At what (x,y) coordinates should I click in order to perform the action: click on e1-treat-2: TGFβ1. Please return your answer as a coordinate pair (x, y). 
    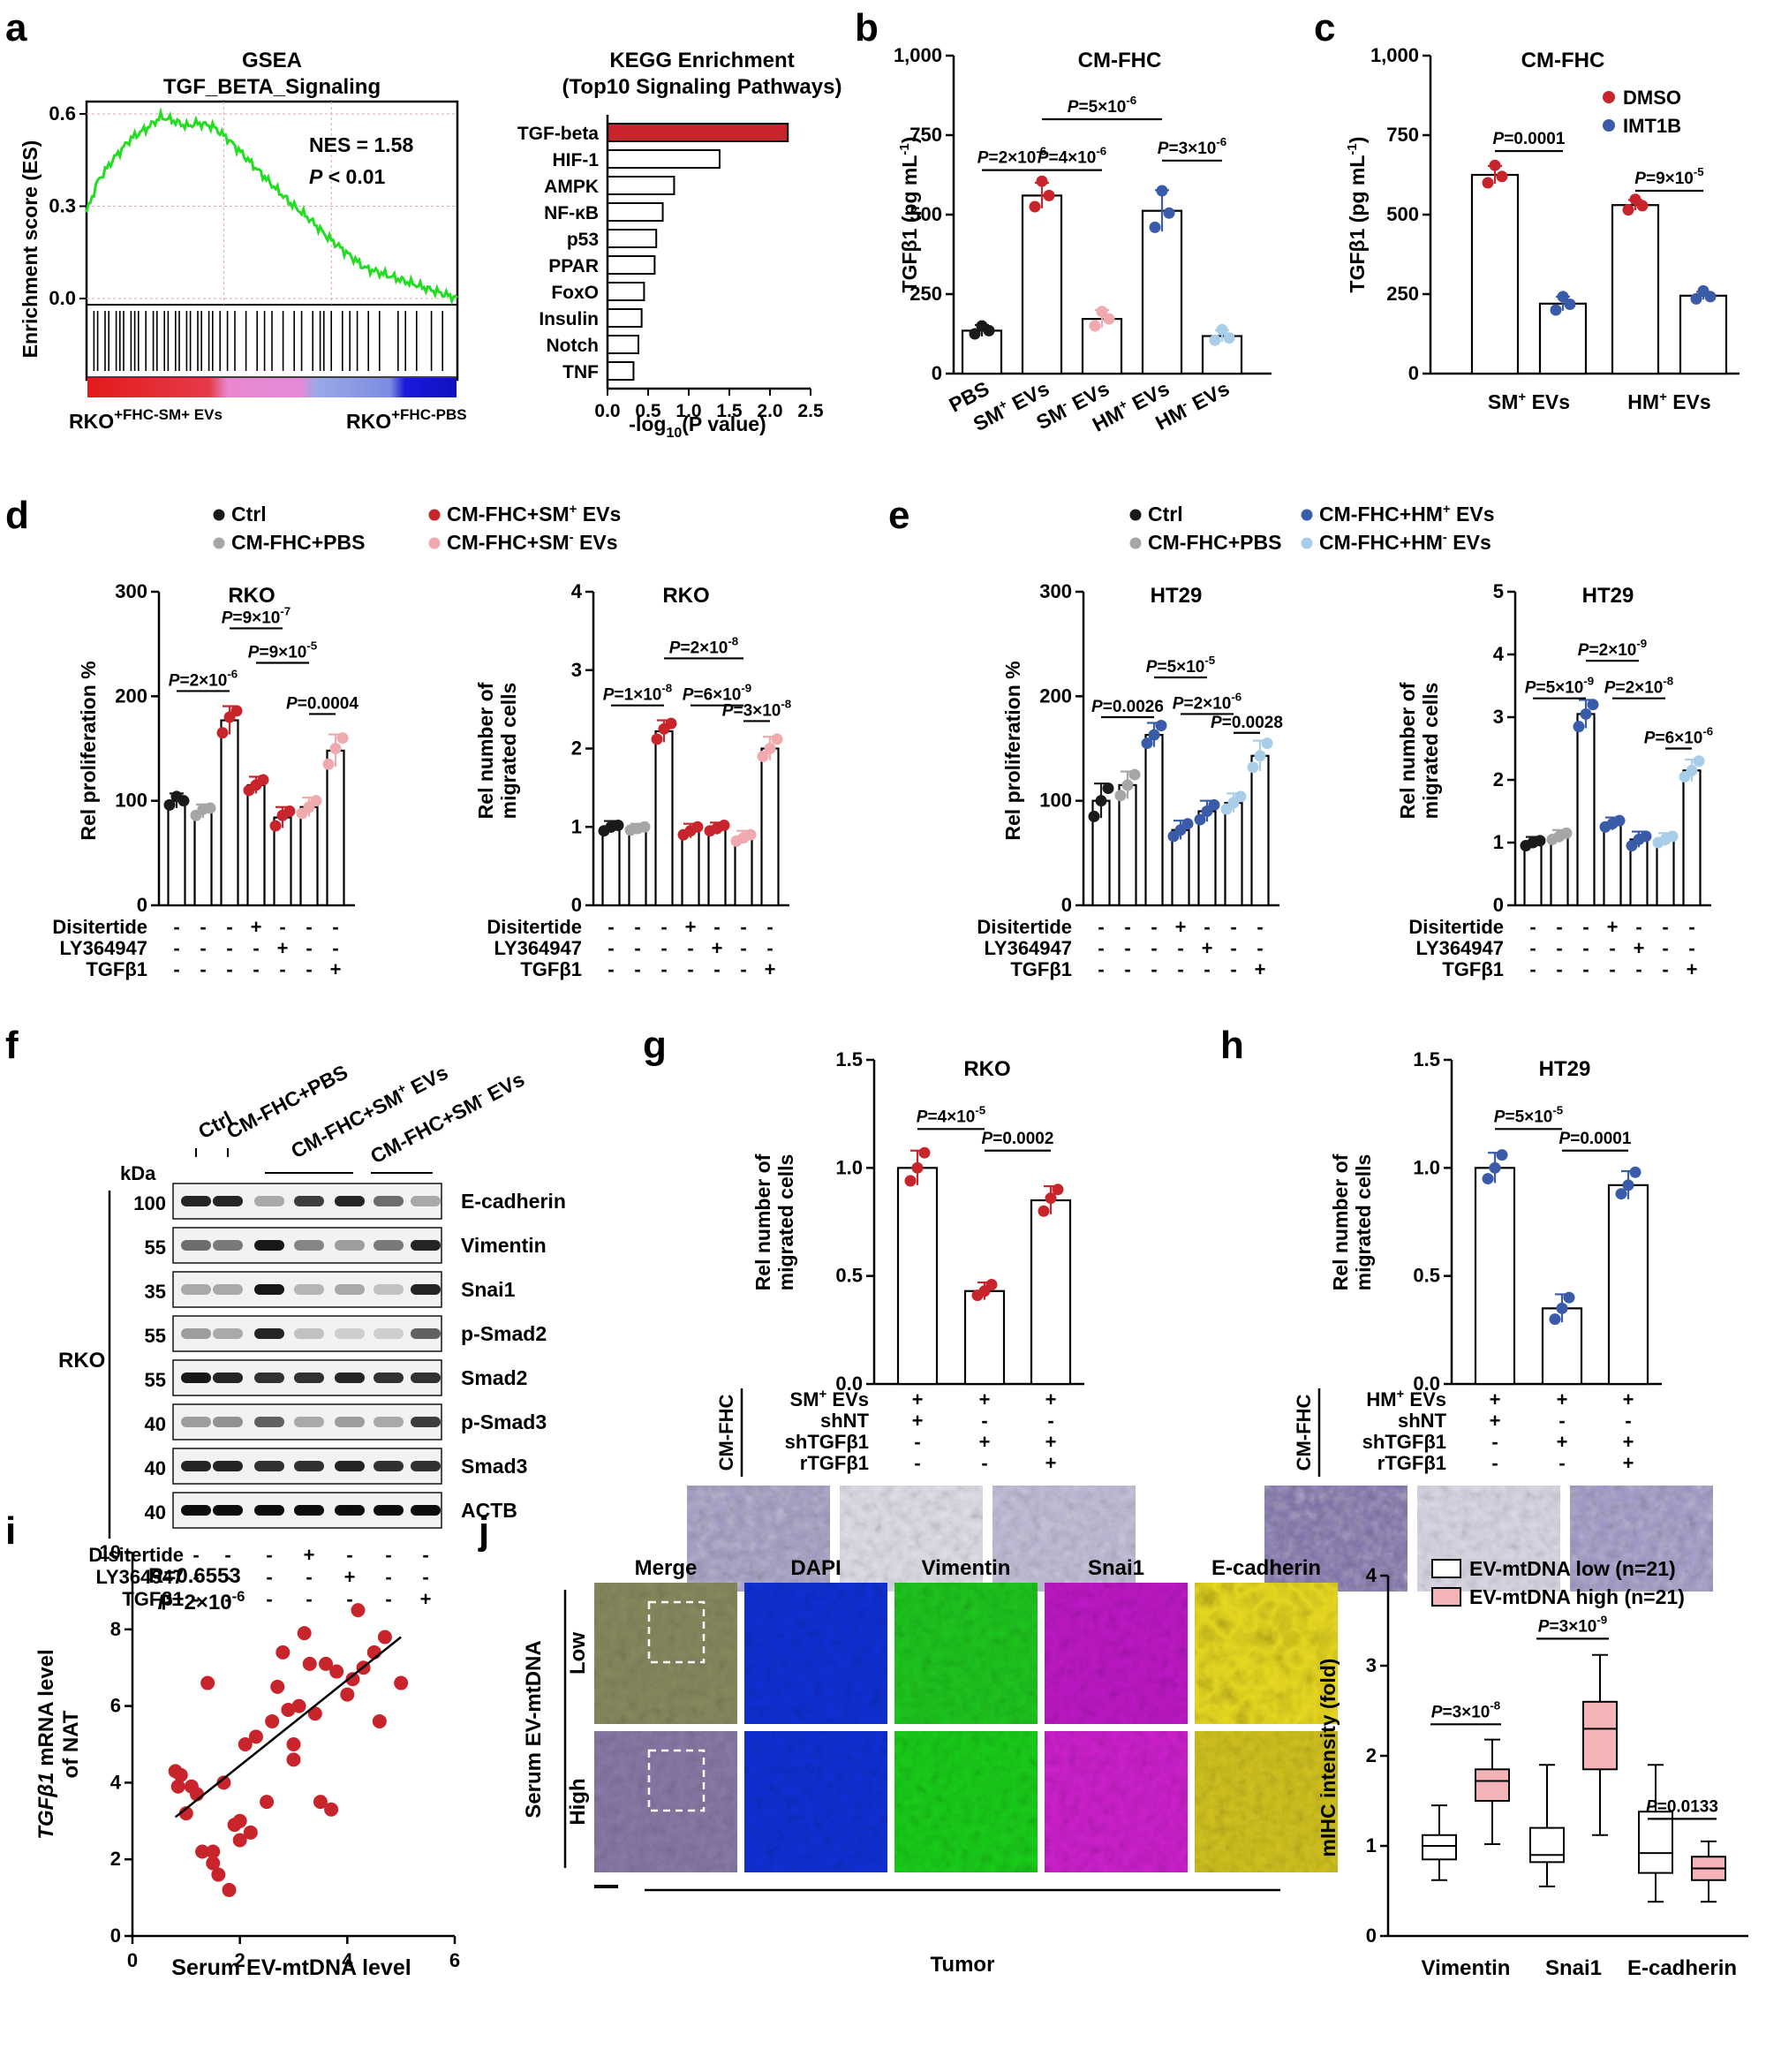
    Looking at the image, I should click on (1041, 969).